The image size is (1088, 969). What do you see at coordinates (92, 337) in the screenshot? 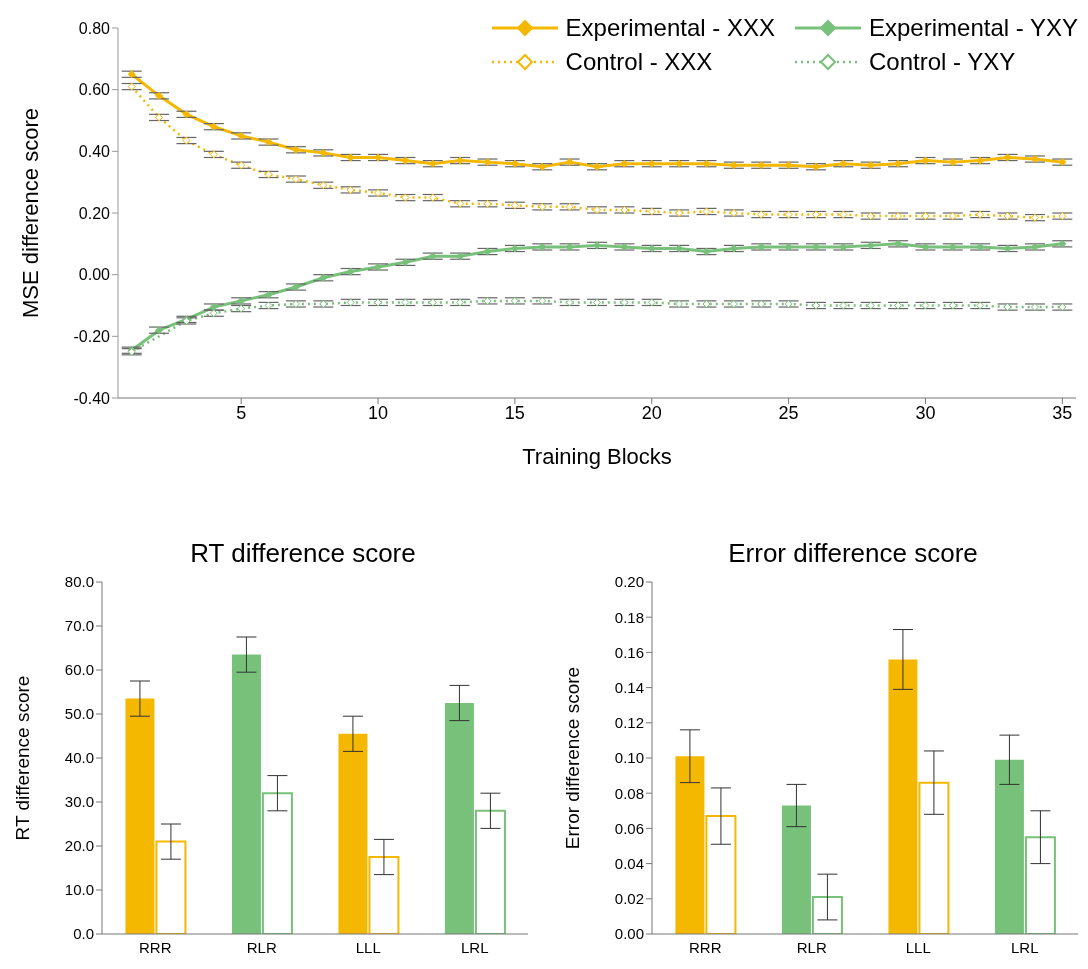
I see `y-tick-label: -0.20` at bounding box center [92, 337].